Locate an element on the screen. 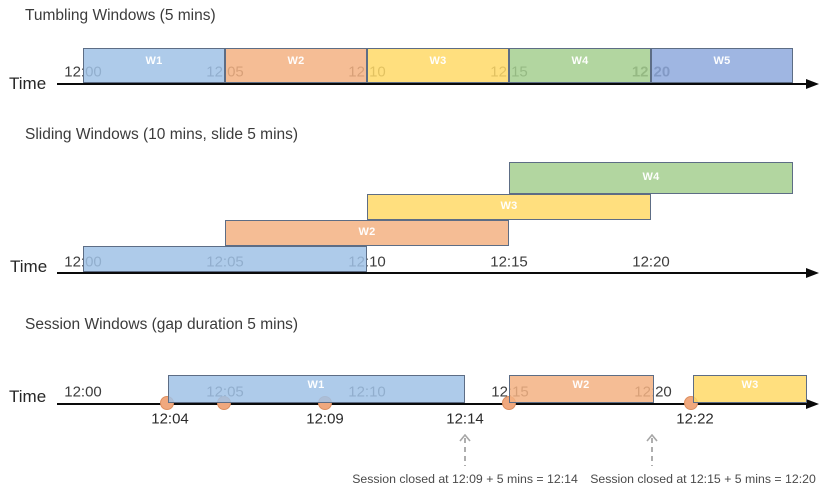 The image size is (829, 498). section-title: Session Windows (gap duration 5 mins) is located at coordinates (162, 324).